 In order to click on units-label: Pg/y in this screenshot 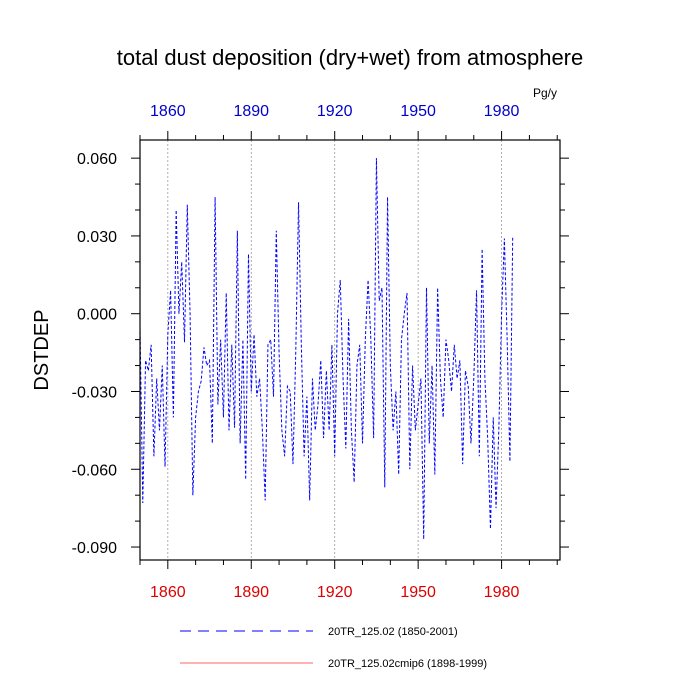, I will do `click(545, 93)`.